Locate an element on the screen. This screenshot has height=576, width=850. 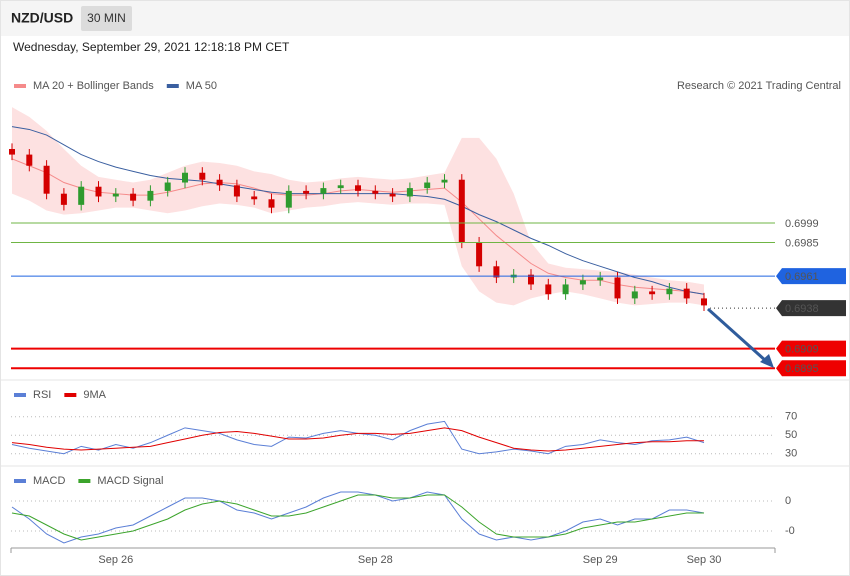
credit: Research © 2021 Trading Central is located at coordinates (759, 86).